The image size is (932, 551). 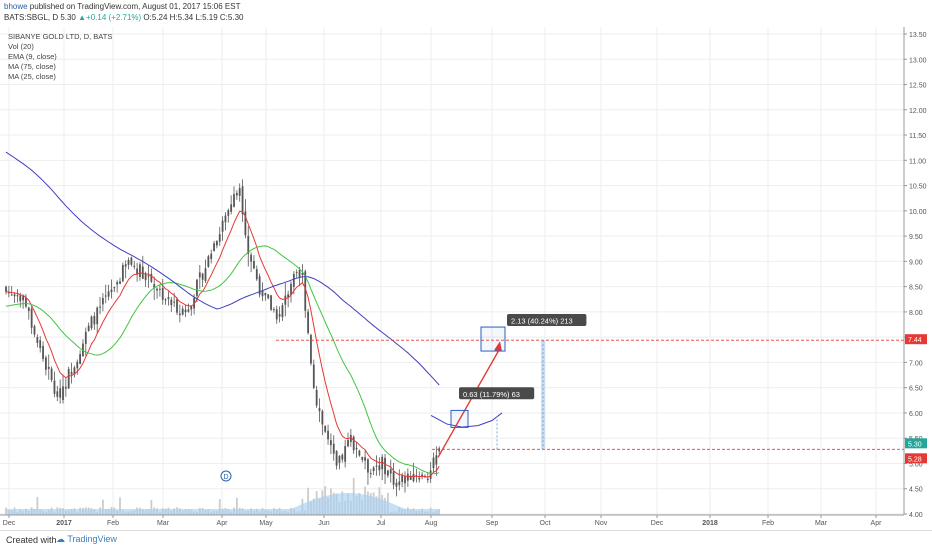 I want to click on y-tick-label: 5.00, so click(x=916, y=464).